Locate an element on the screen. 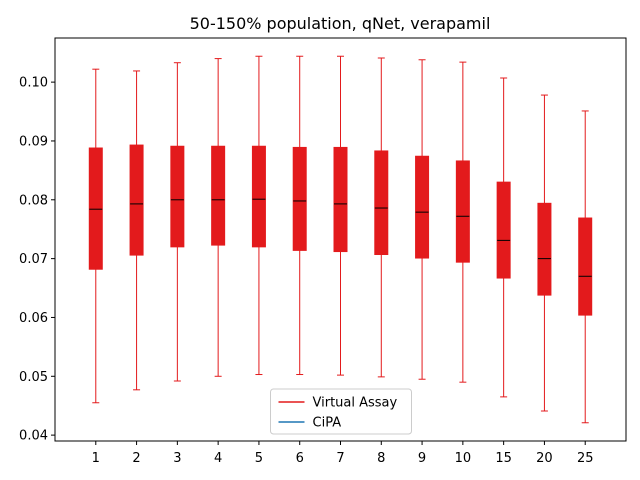 The image size is (640, 480). legend-box is located at coordinates (341, 411).